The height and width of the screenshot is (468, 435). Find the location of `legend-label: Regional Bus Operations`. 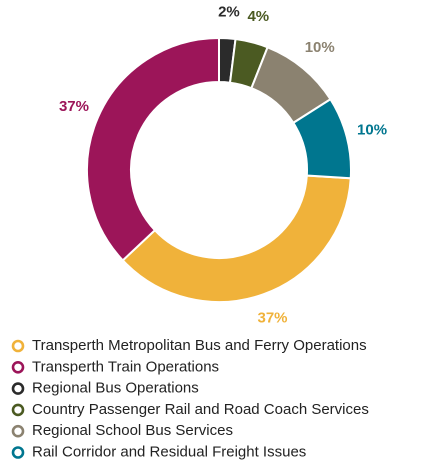

legend-label: Regional Bus Operations is located at coordinates (115, 388).